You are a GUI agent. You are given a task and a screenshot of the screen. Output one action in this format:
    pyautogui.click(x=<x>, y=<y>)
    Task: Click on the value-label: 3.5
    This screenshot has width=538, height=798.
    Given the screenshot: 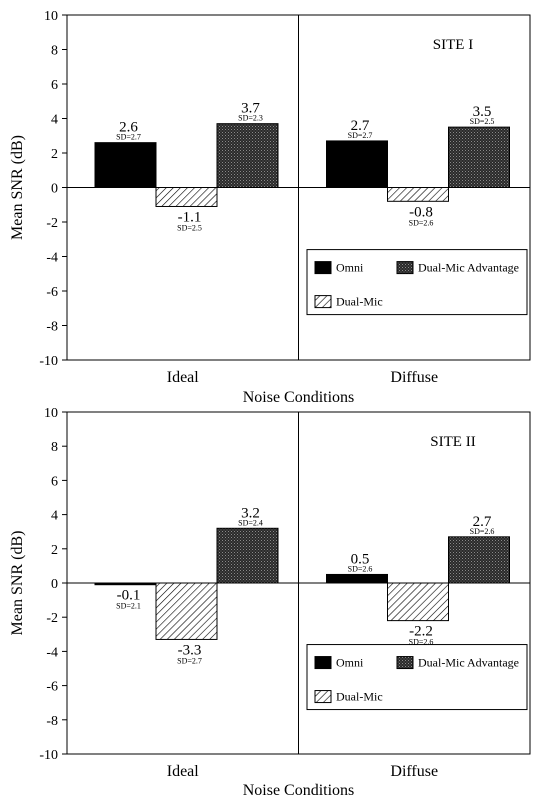 What is the action you would take?
    pyautogui.click(x=482, y=112)
    